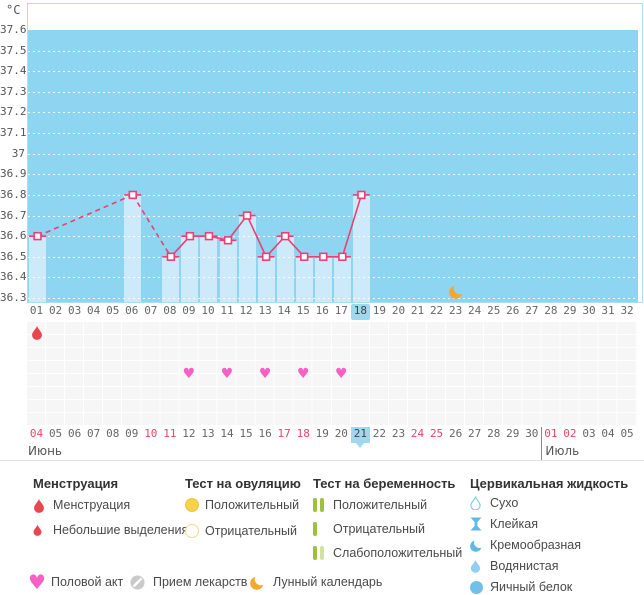  I want to click on calendar-date-23: 23, so click(398, 433).